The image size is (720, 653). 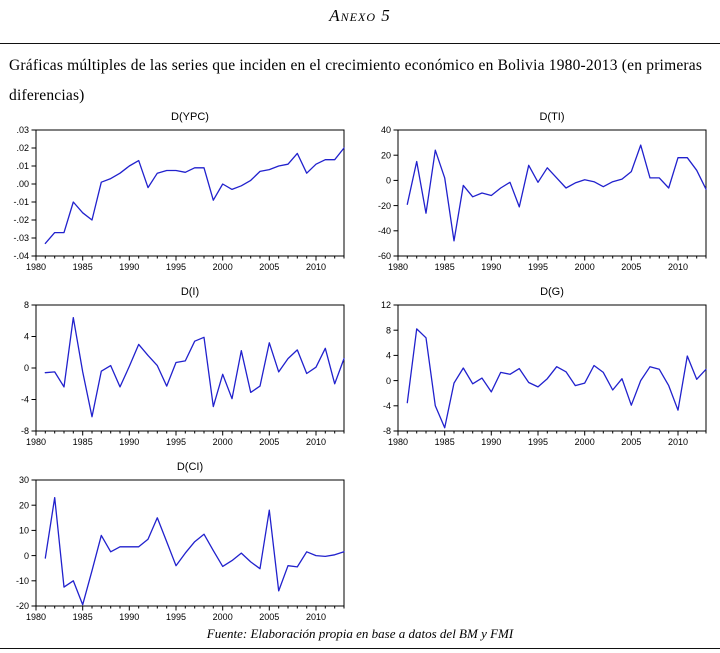 What do you see at coordinates (22, 148) in the screenshot?
I see `svg-text: .02` at bounding box center [22, 148].